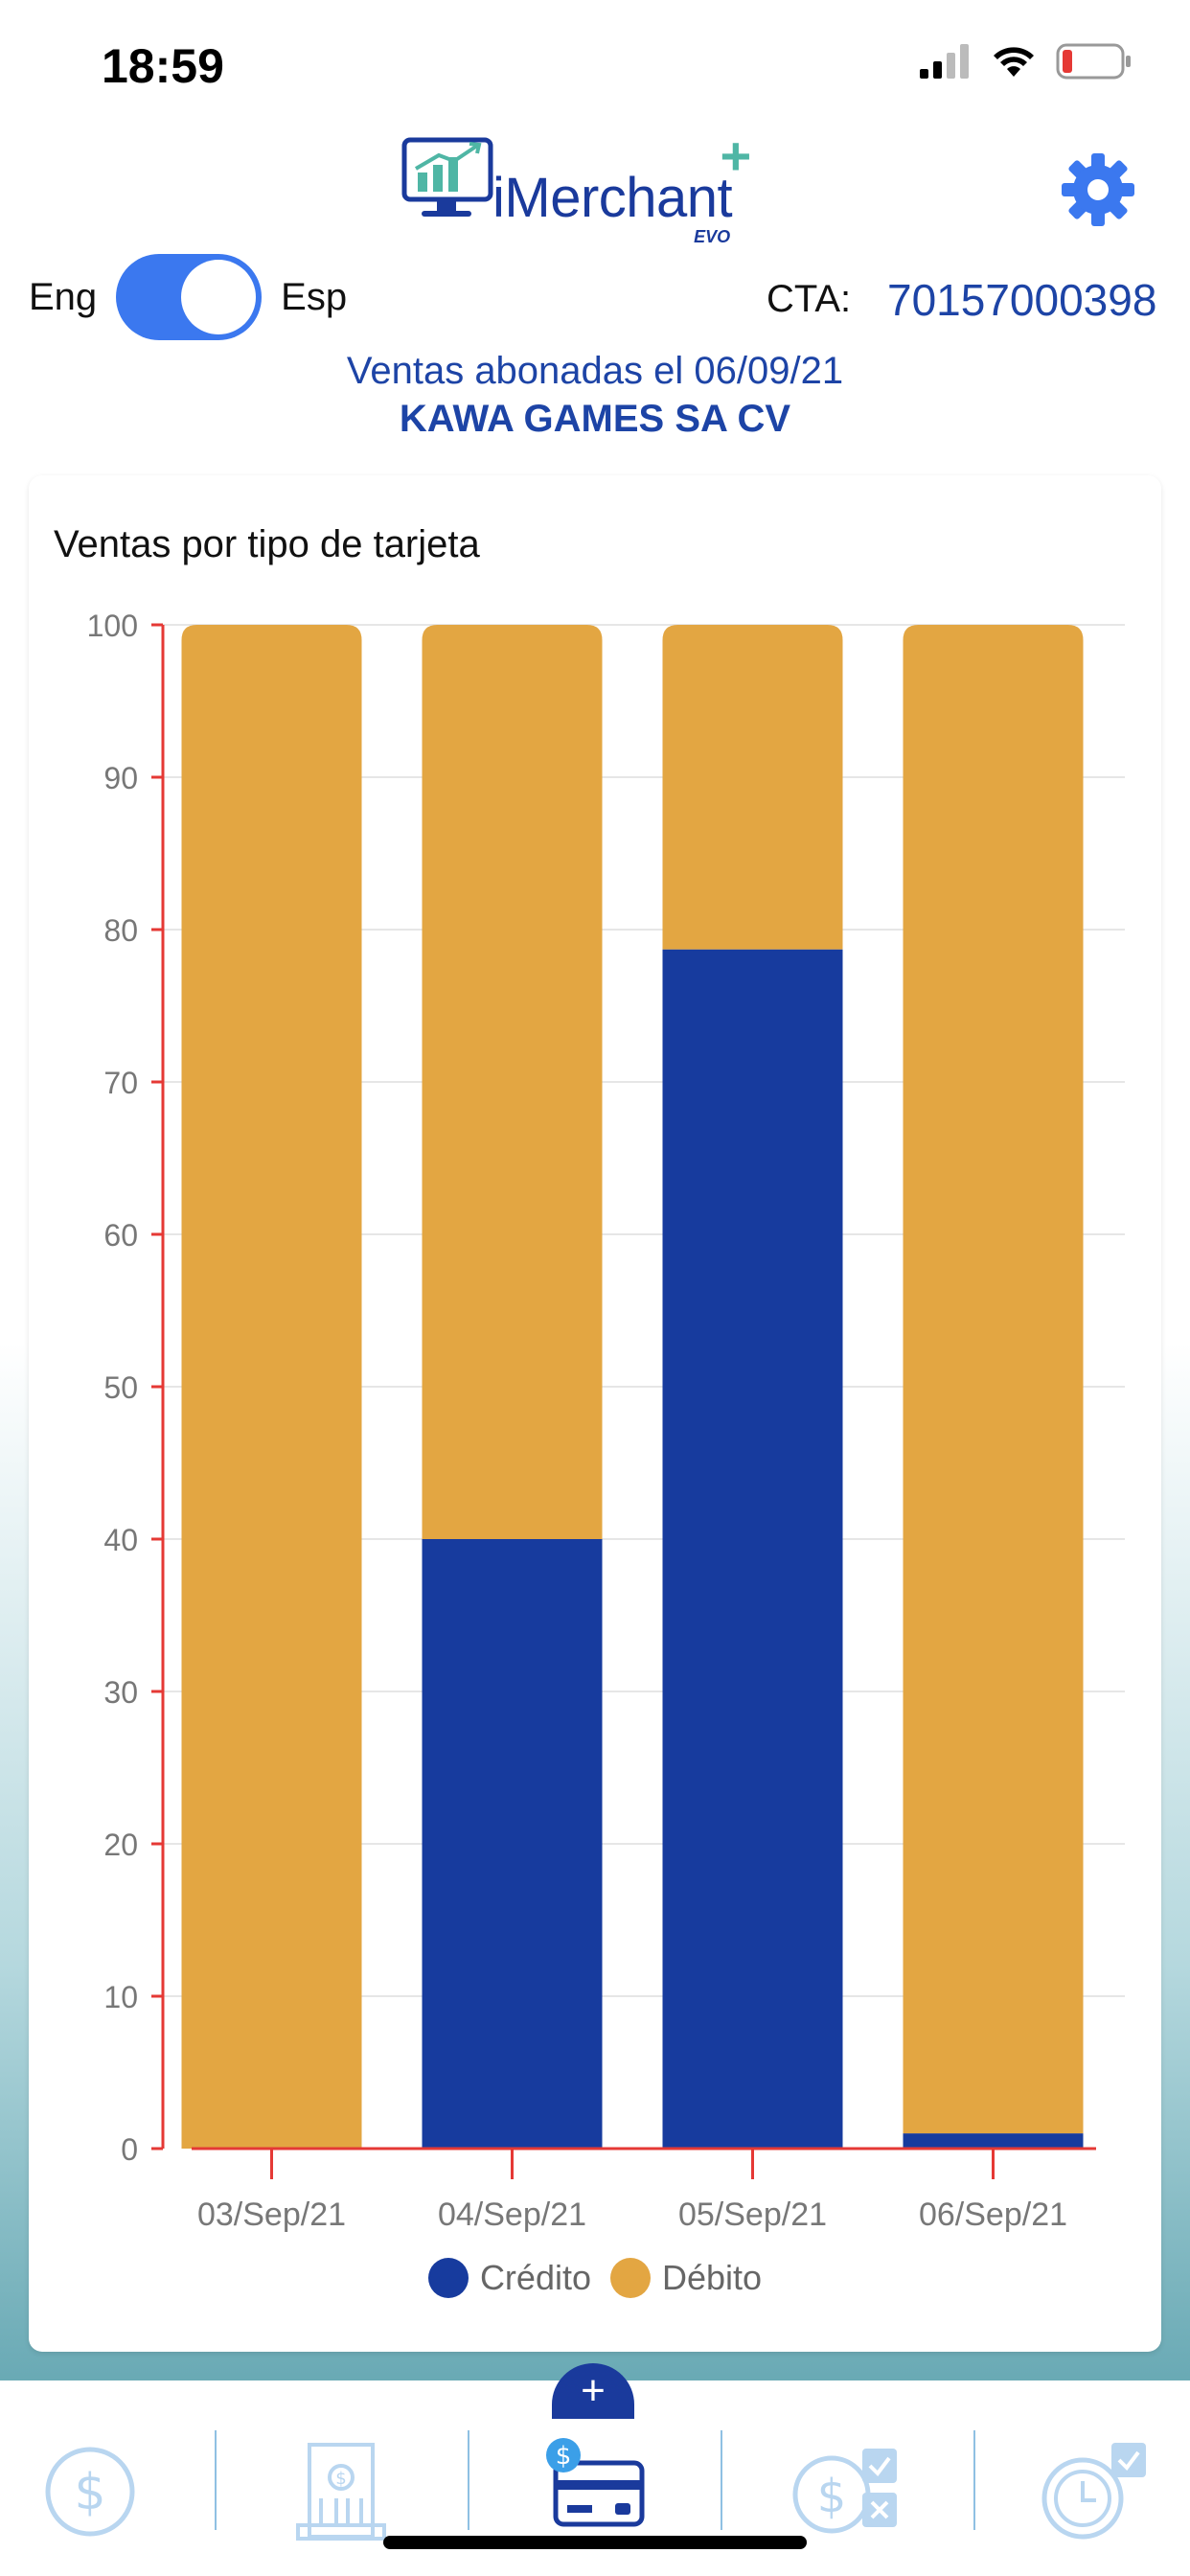 This screenshot has height=2576, width=1190. Describe the element at coordinates (713, 236) in the screenshot. I see `evo-mark: EVO` at that location.